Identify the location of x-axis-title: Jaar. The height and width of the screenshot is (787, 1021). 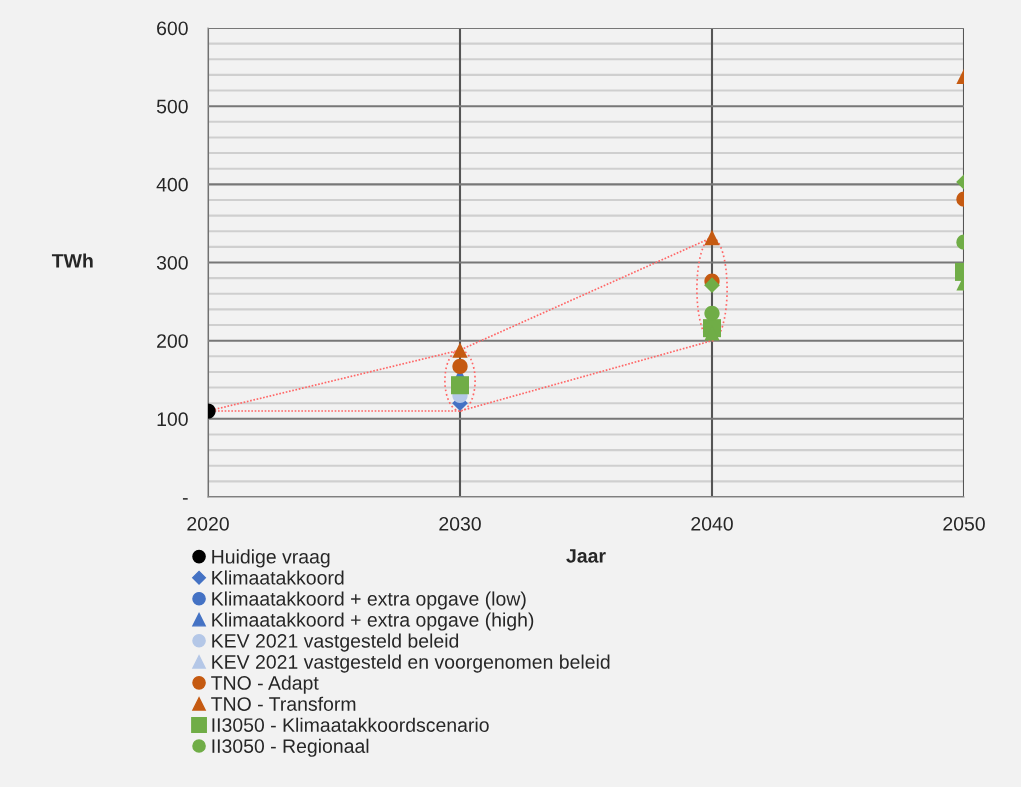
(586, 556).